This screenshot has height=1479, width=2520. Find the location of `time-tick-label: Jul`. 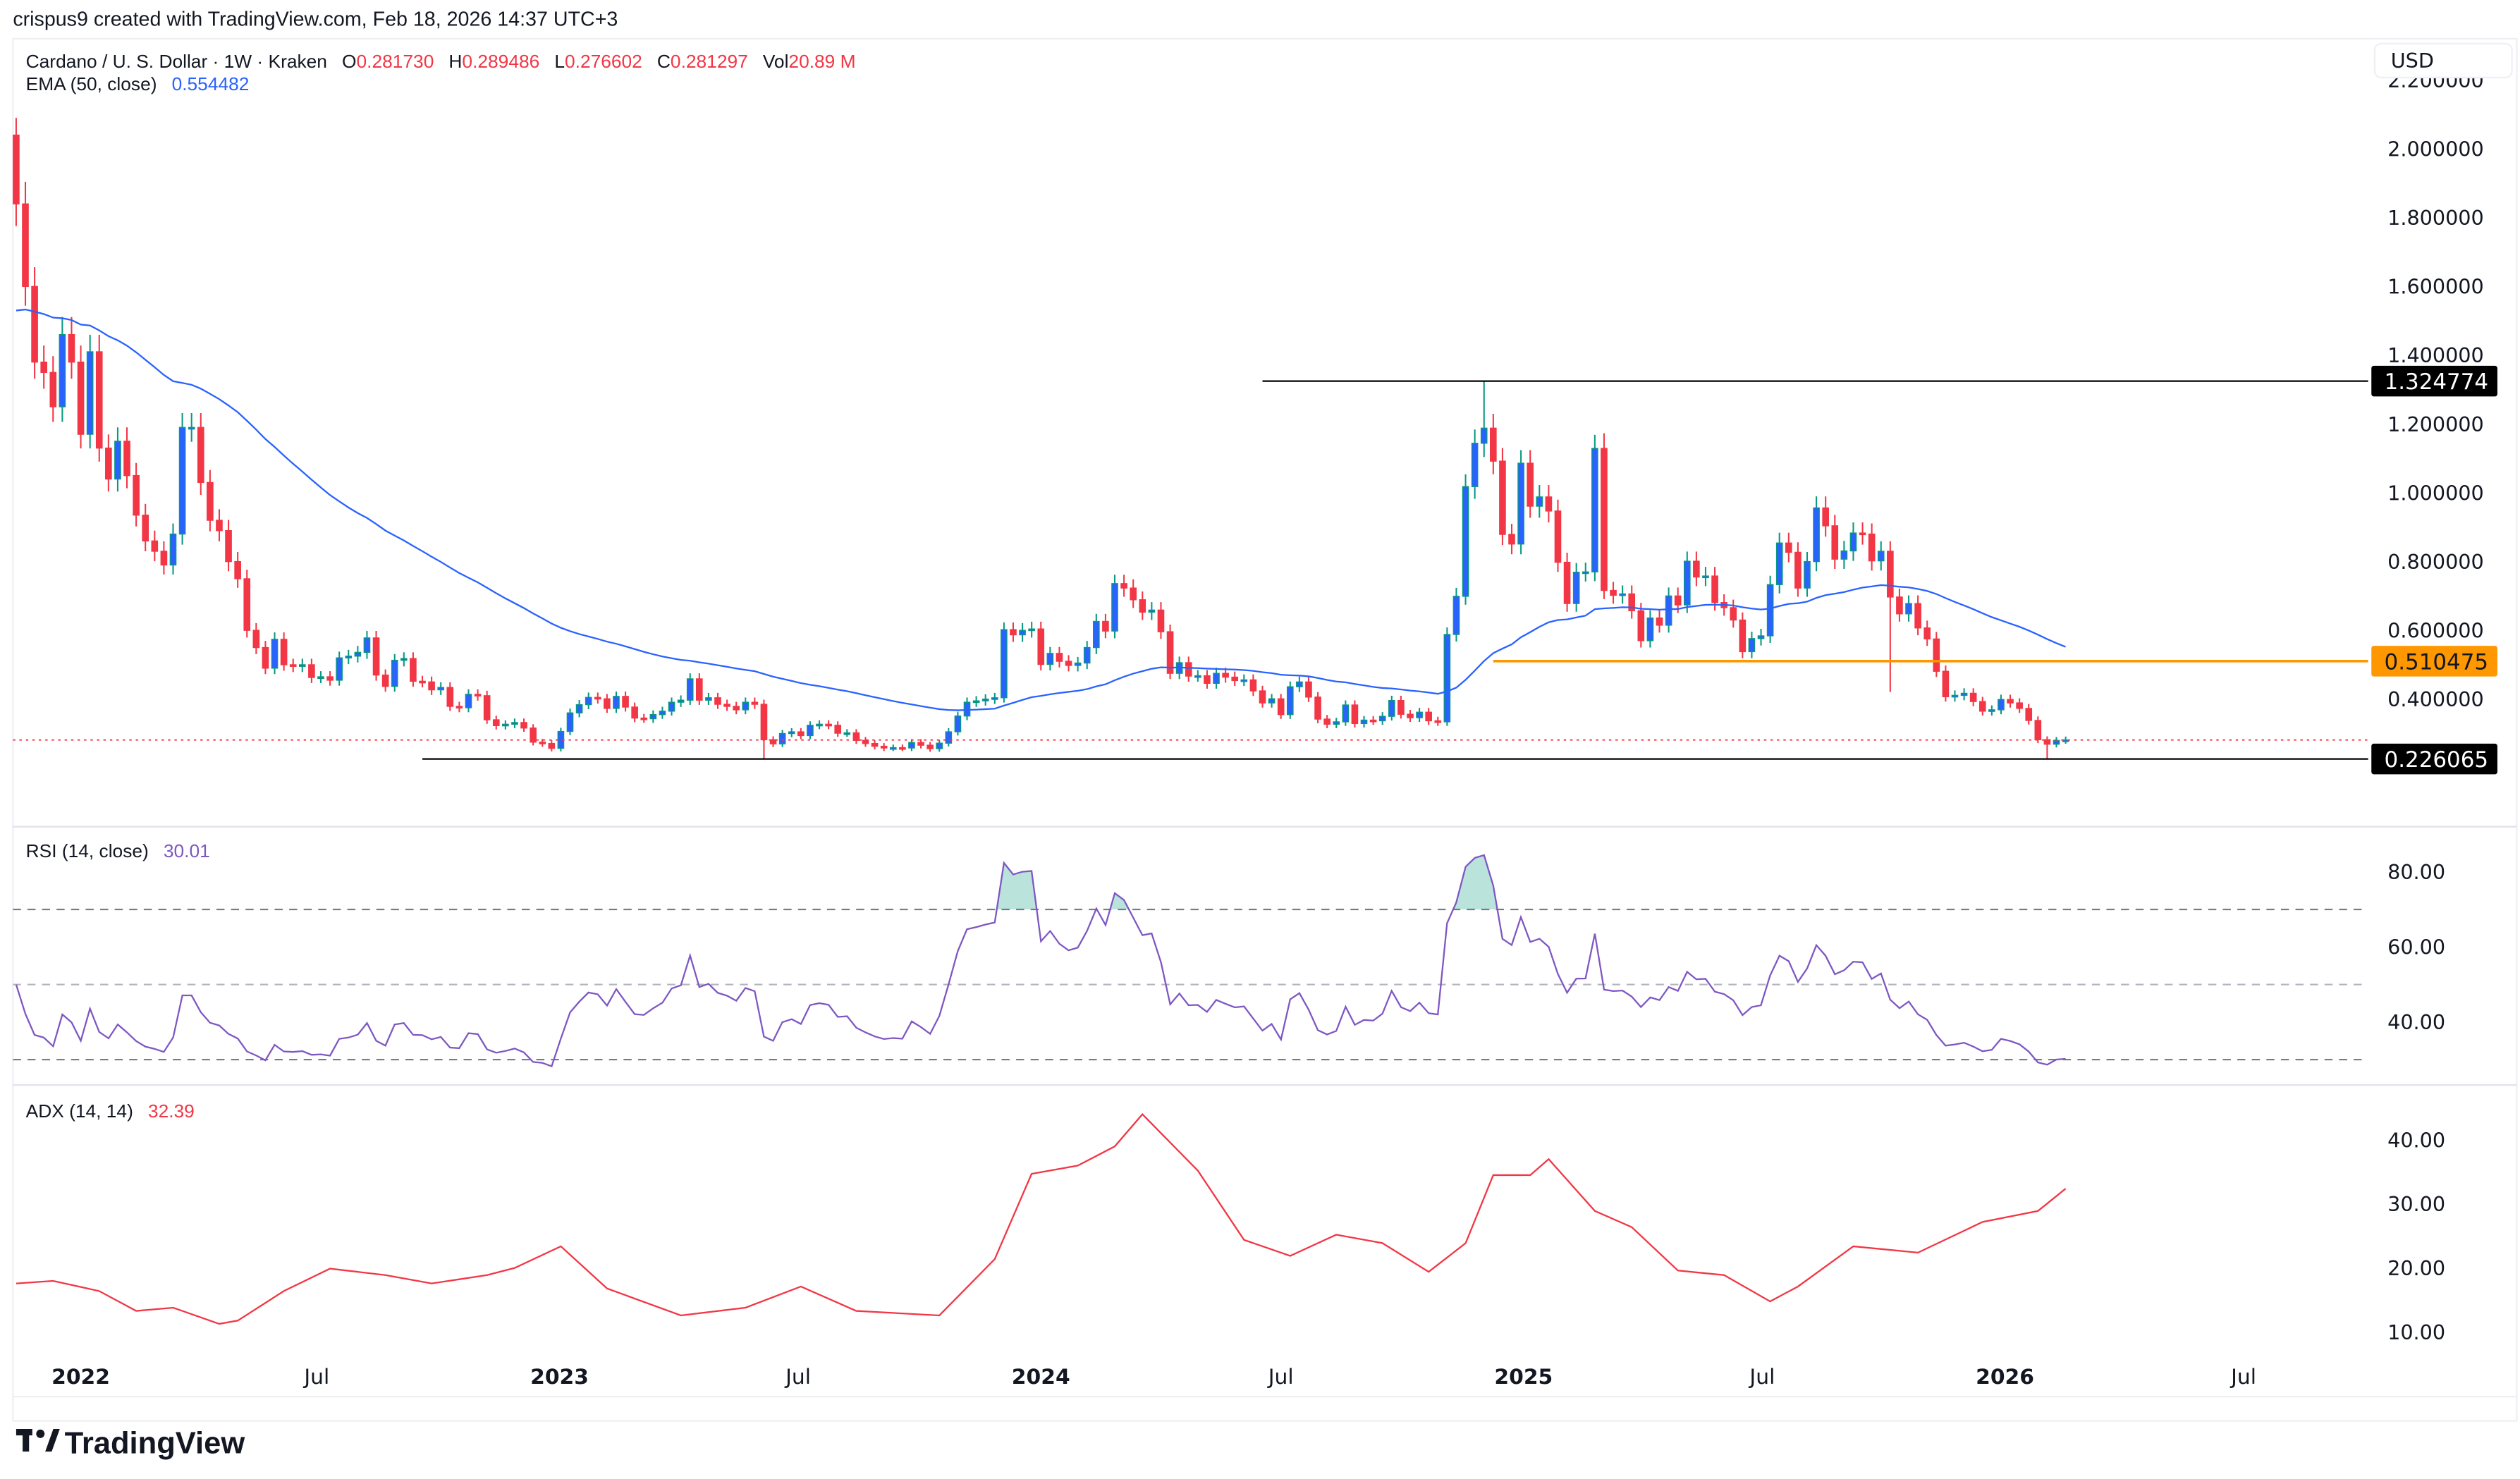

time-tick-label: Jul is located at coordinates (2243, 1377).